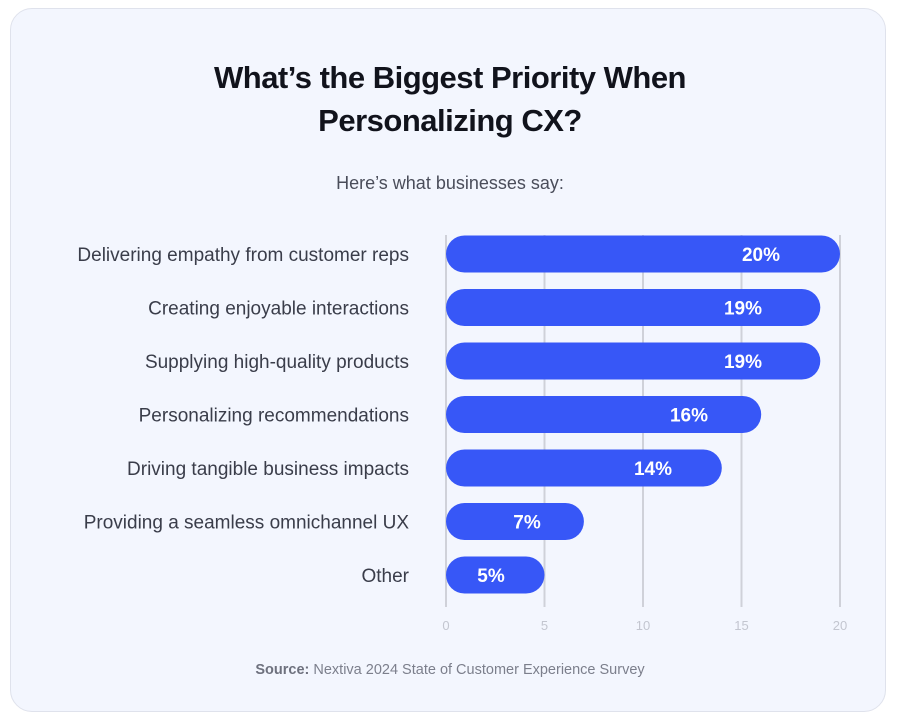 Image resolution: width=900 pixels, height=720 pixels. What do you see at coordinates (761, 255) in the screenshot?
I see `data-label: 20%` at bounding box center [761, 255].